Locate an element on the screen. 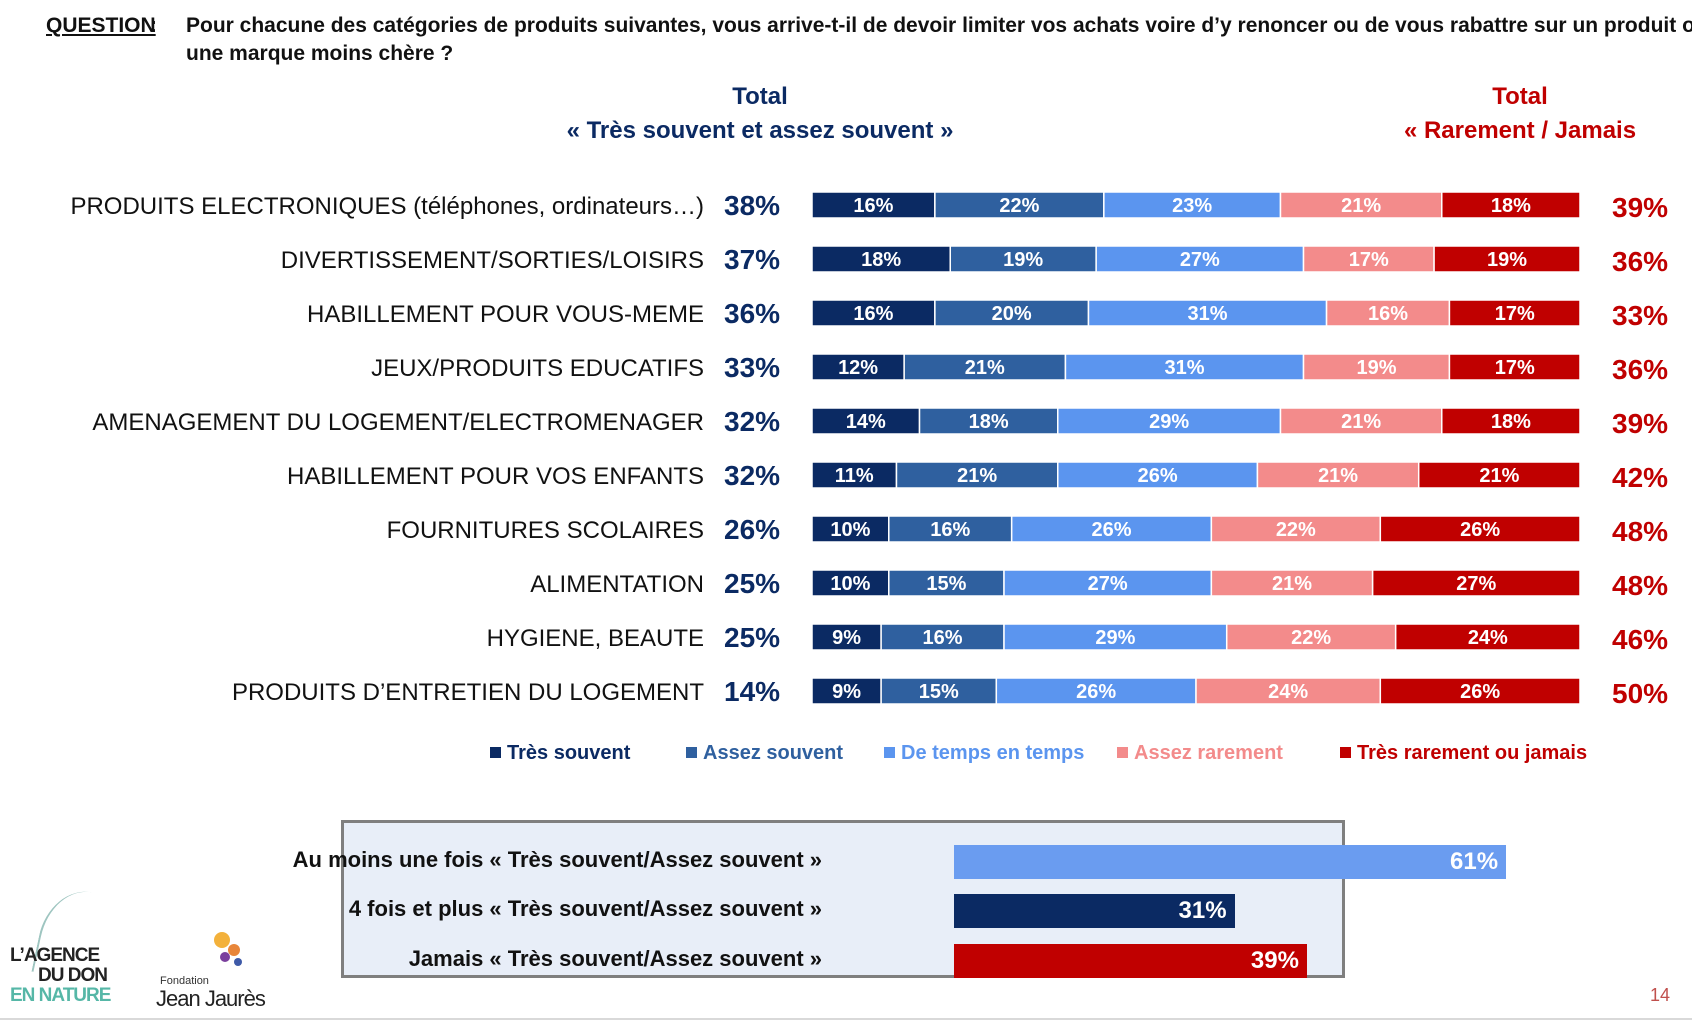 The height and width of the screenshot is (1022, 1692). header-total-right: Total « Rarement / Jamais is located at coordinates (1516, 114).